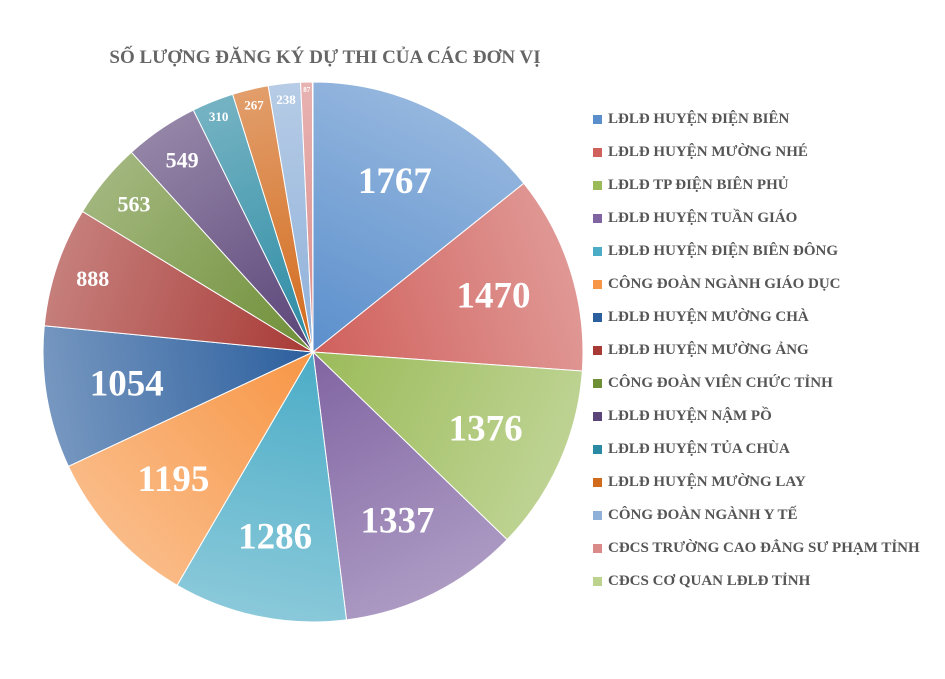 This screenshot has height=679, width=945. I want to click on legend-item: CÔNG ĐOÀN NGÀNH GIÁO DỤC, so click(756, 284).